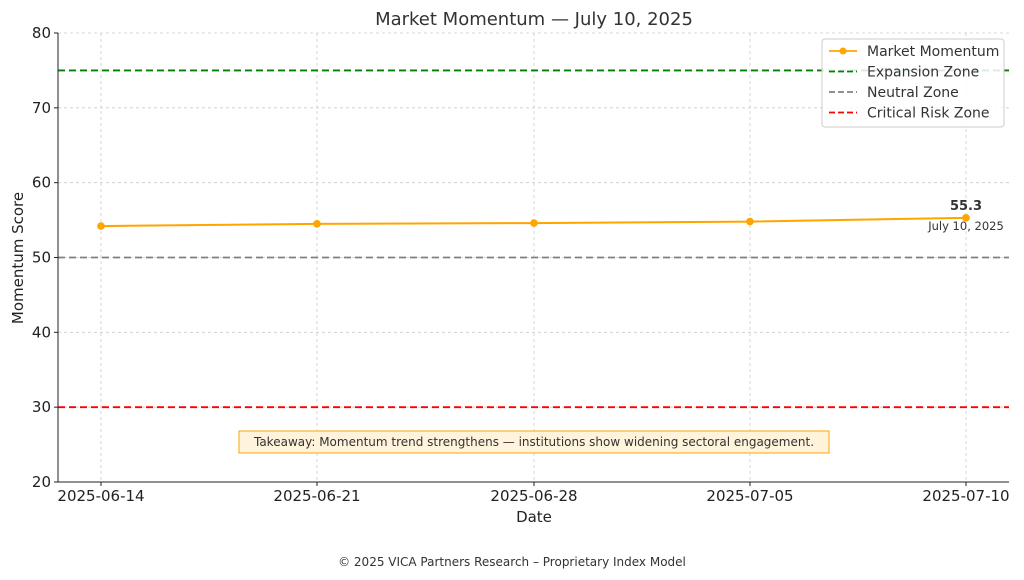  Describe the element at coordinates (923, 73) in the screenshot. I see `legend-label: Expansion Zone` at that location.